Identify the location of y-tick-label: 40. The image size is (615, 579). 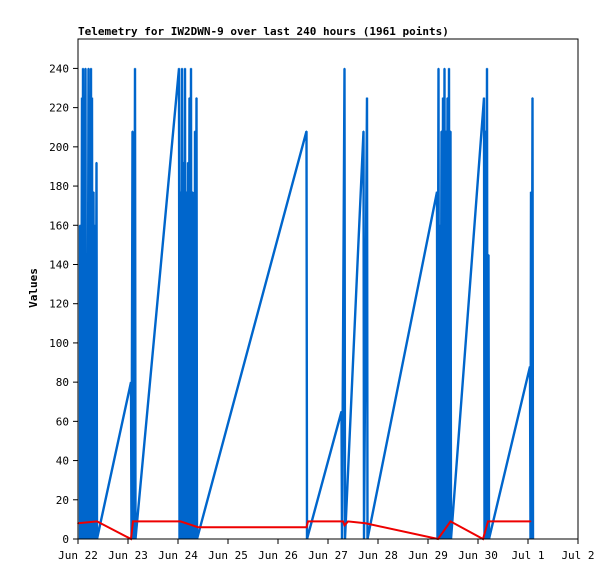
(62, 461).